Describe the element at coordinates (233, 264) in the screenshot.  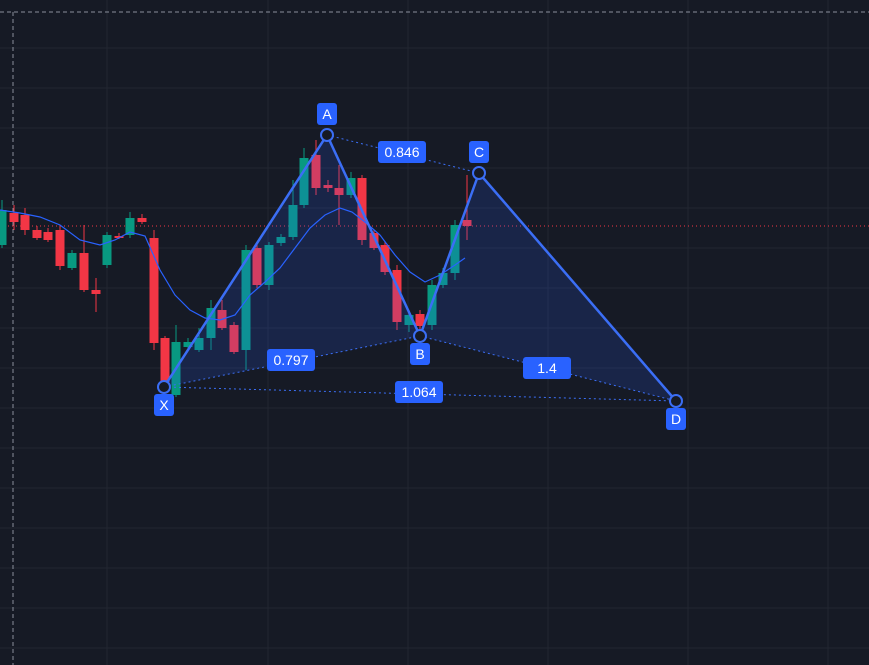
I see `moving-average` at that location.